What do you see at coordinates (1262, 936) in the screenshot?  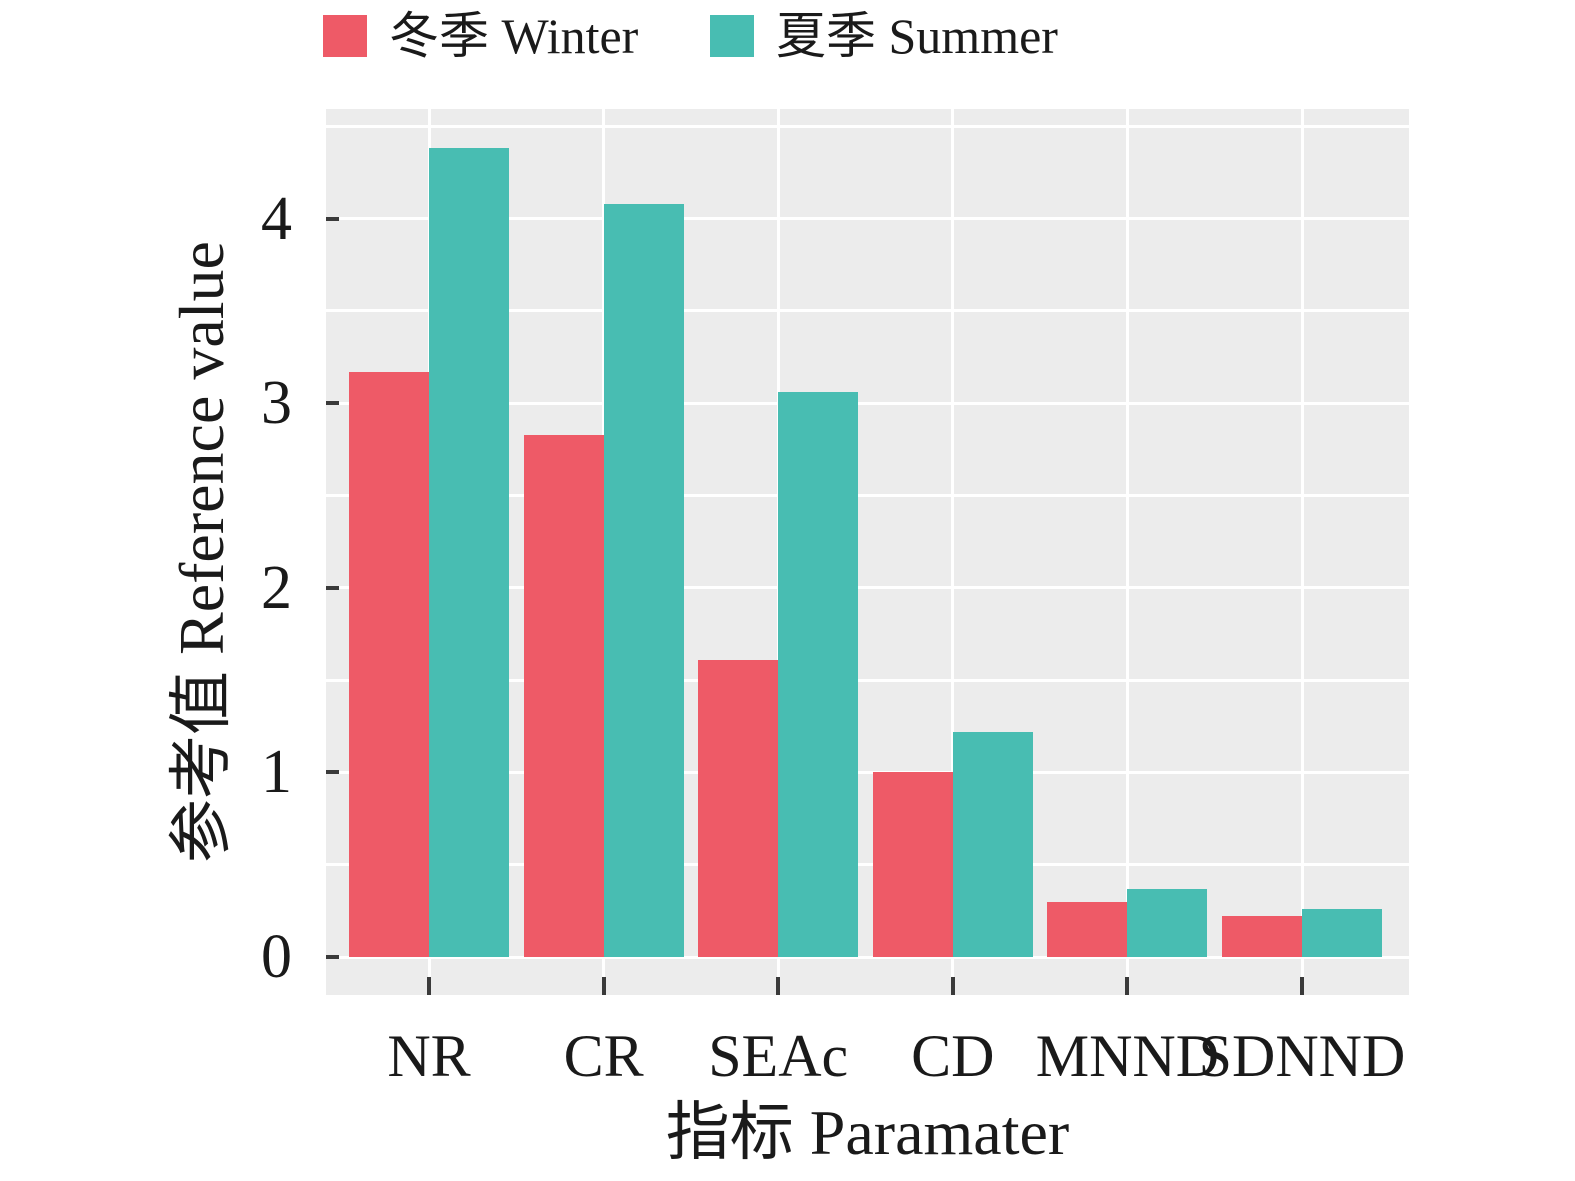 I see `bar-winter-SDNND` at bounding box center [1262, 936].